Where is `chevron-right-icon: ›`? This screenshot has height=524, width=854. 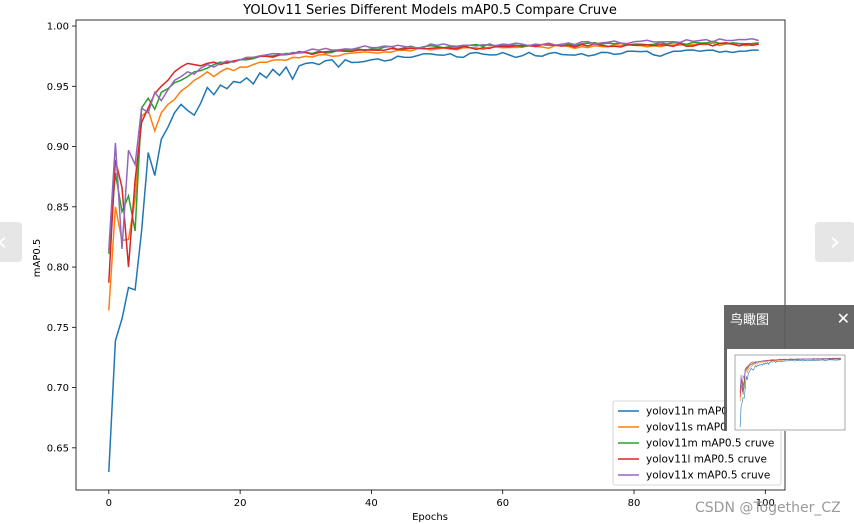
chevron-right-icon: › is located at coordinates (835, 242).